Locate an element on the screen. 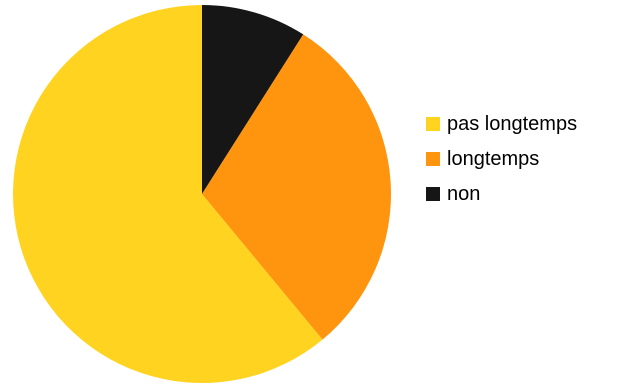 The height and width of the screenshot is (386, 634). legend-label: longtemps is located at coordinates (493, 158).